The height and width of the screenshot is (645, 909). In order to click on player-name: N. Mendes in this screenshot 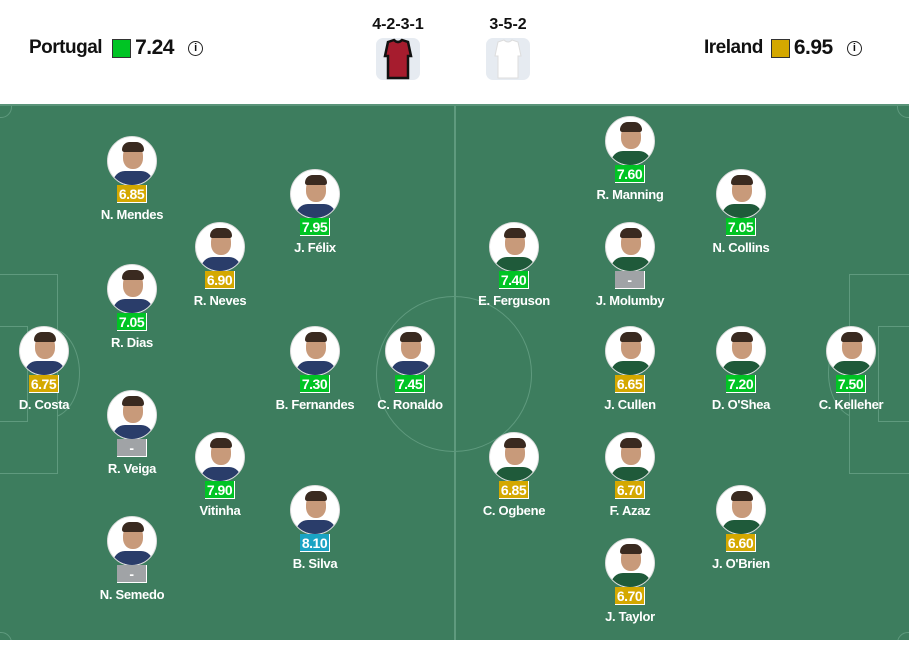, I will do `click(132, 214)`.